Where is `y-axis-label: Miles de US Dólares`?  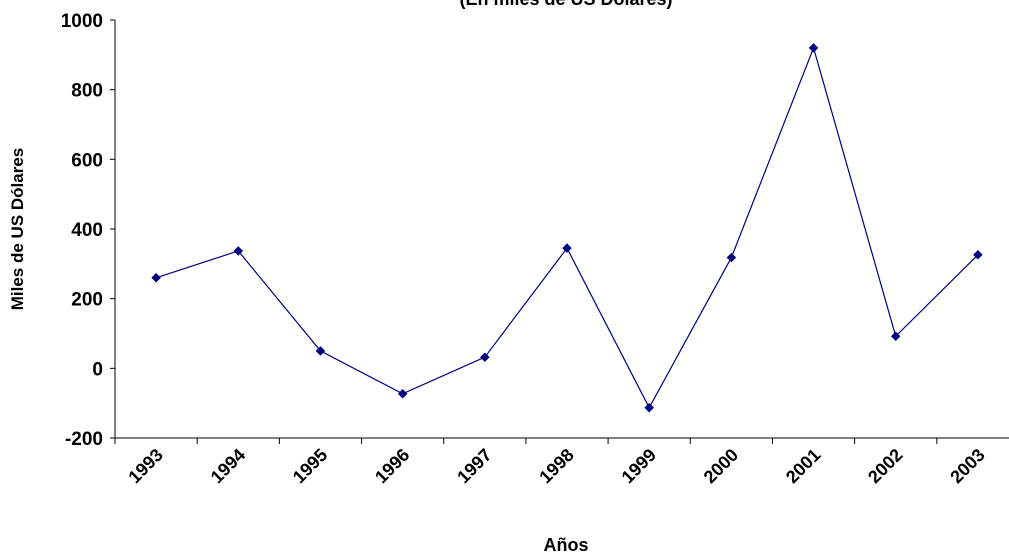 y-axis-label: Miles de US Dólares is located at coordinates (17, 229).